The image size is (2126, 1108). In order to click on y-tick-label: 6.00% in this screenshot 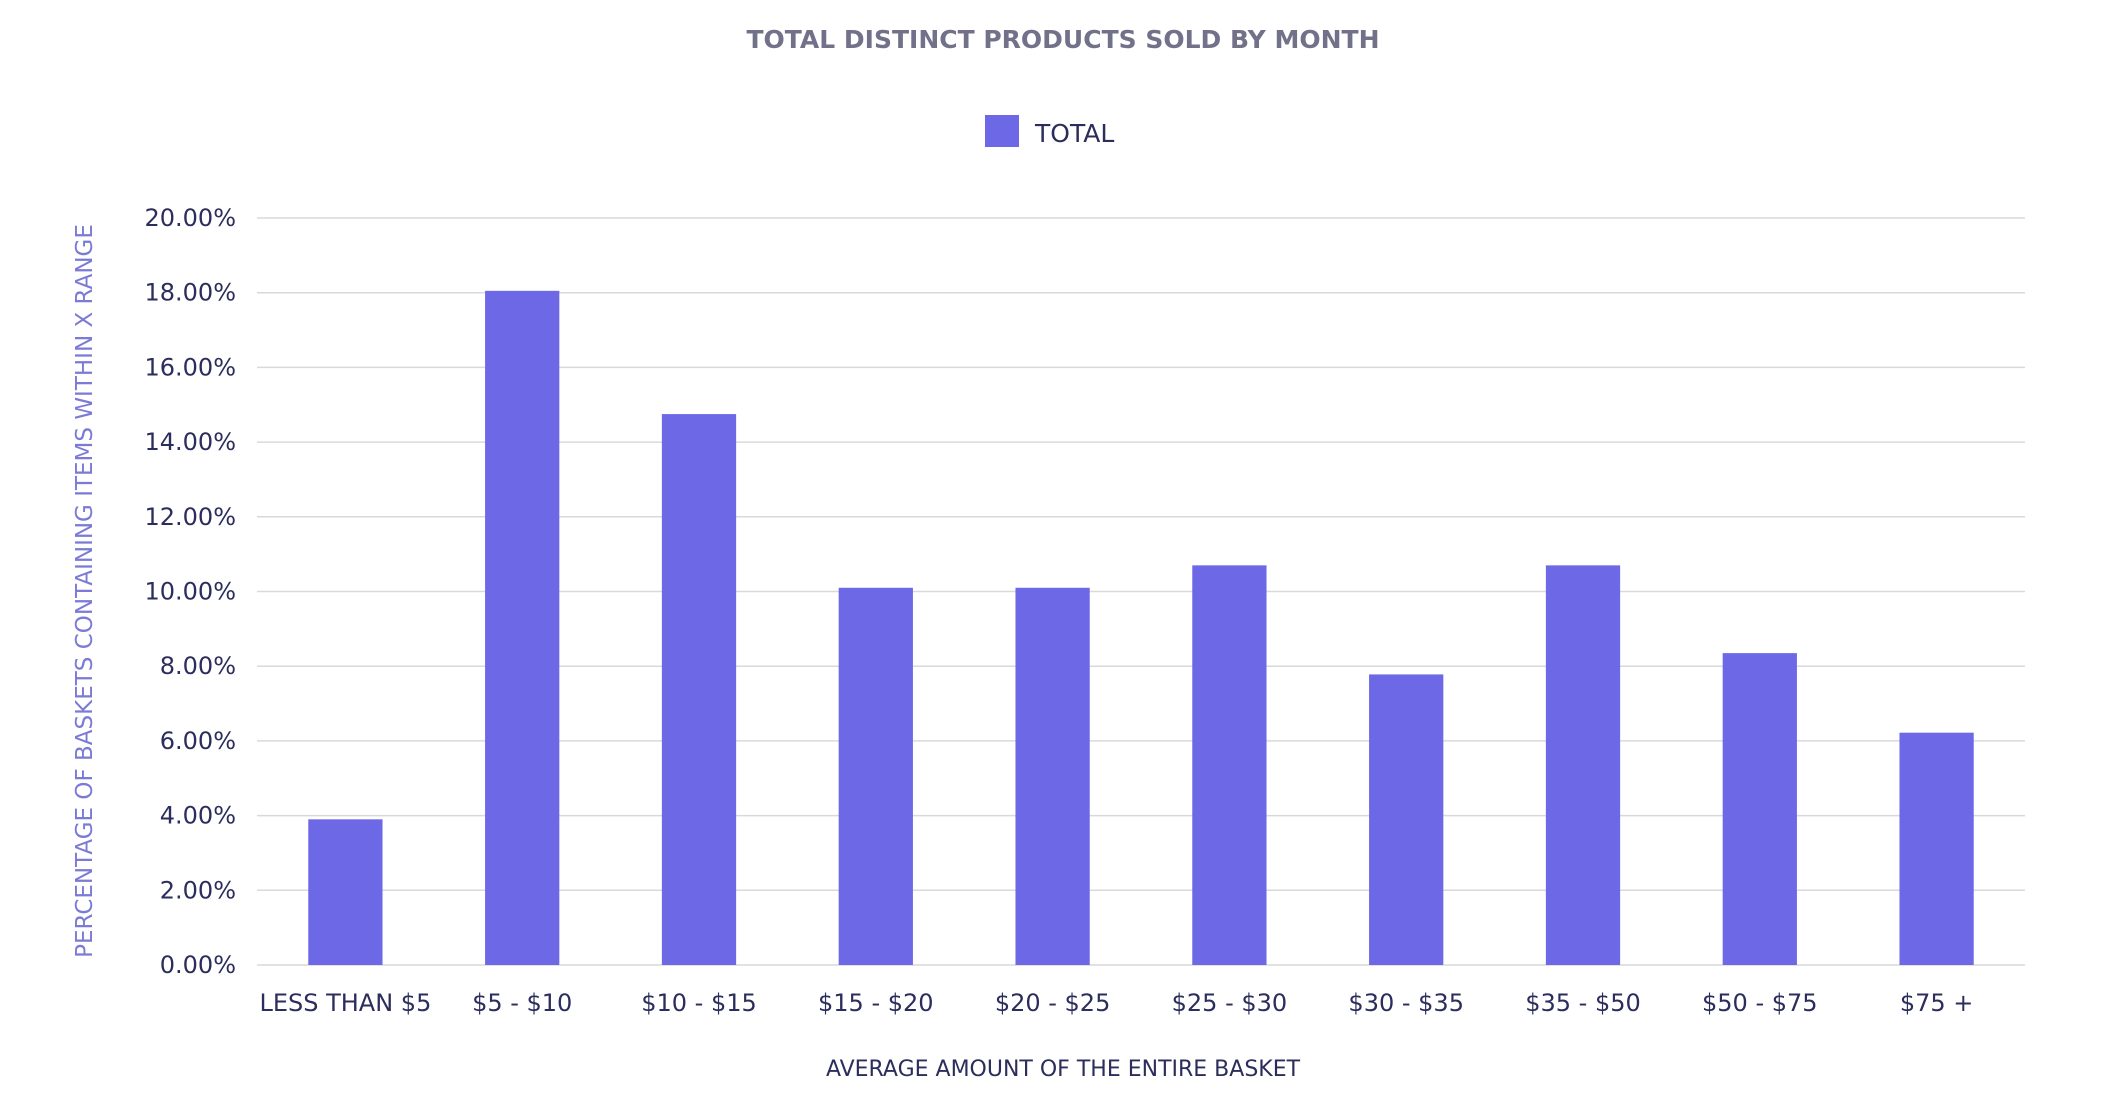, I will do `click(198, 741)`.